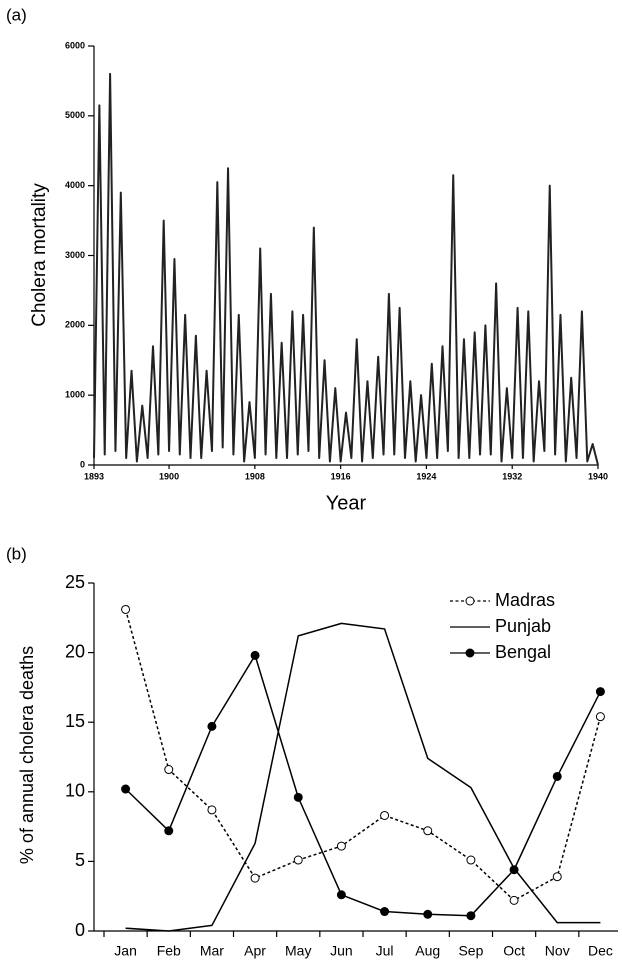  I want to click on y-tick-label: 2000, so click(75, 325).